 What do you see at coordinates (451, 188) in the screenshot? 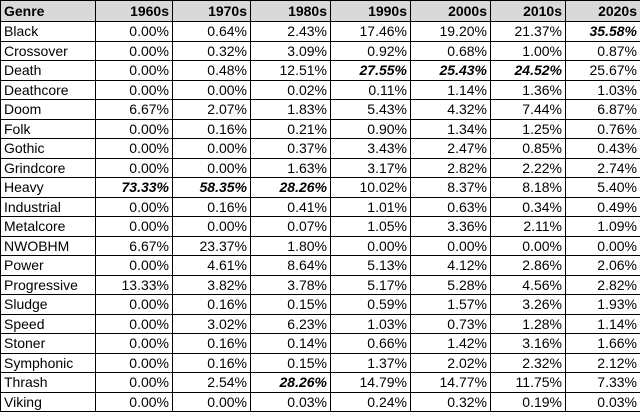
I see `percent-cell: 8.37%` at bounding box center [451, 188].